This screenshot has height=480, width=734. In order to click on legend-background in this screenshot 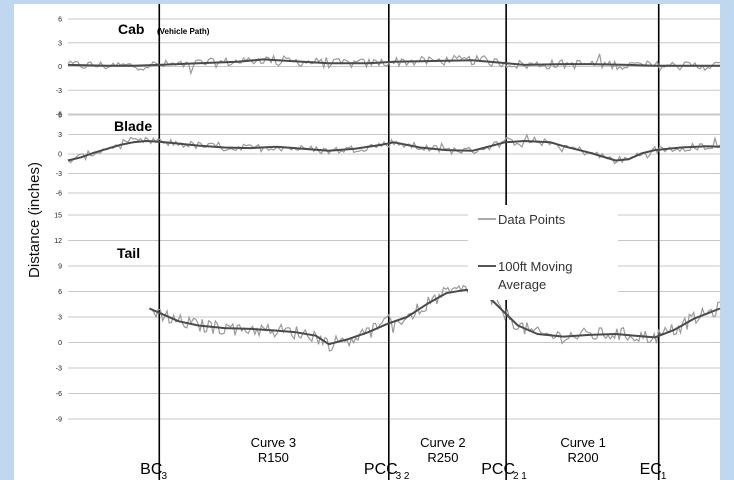, I will do `click(543, 252)`.